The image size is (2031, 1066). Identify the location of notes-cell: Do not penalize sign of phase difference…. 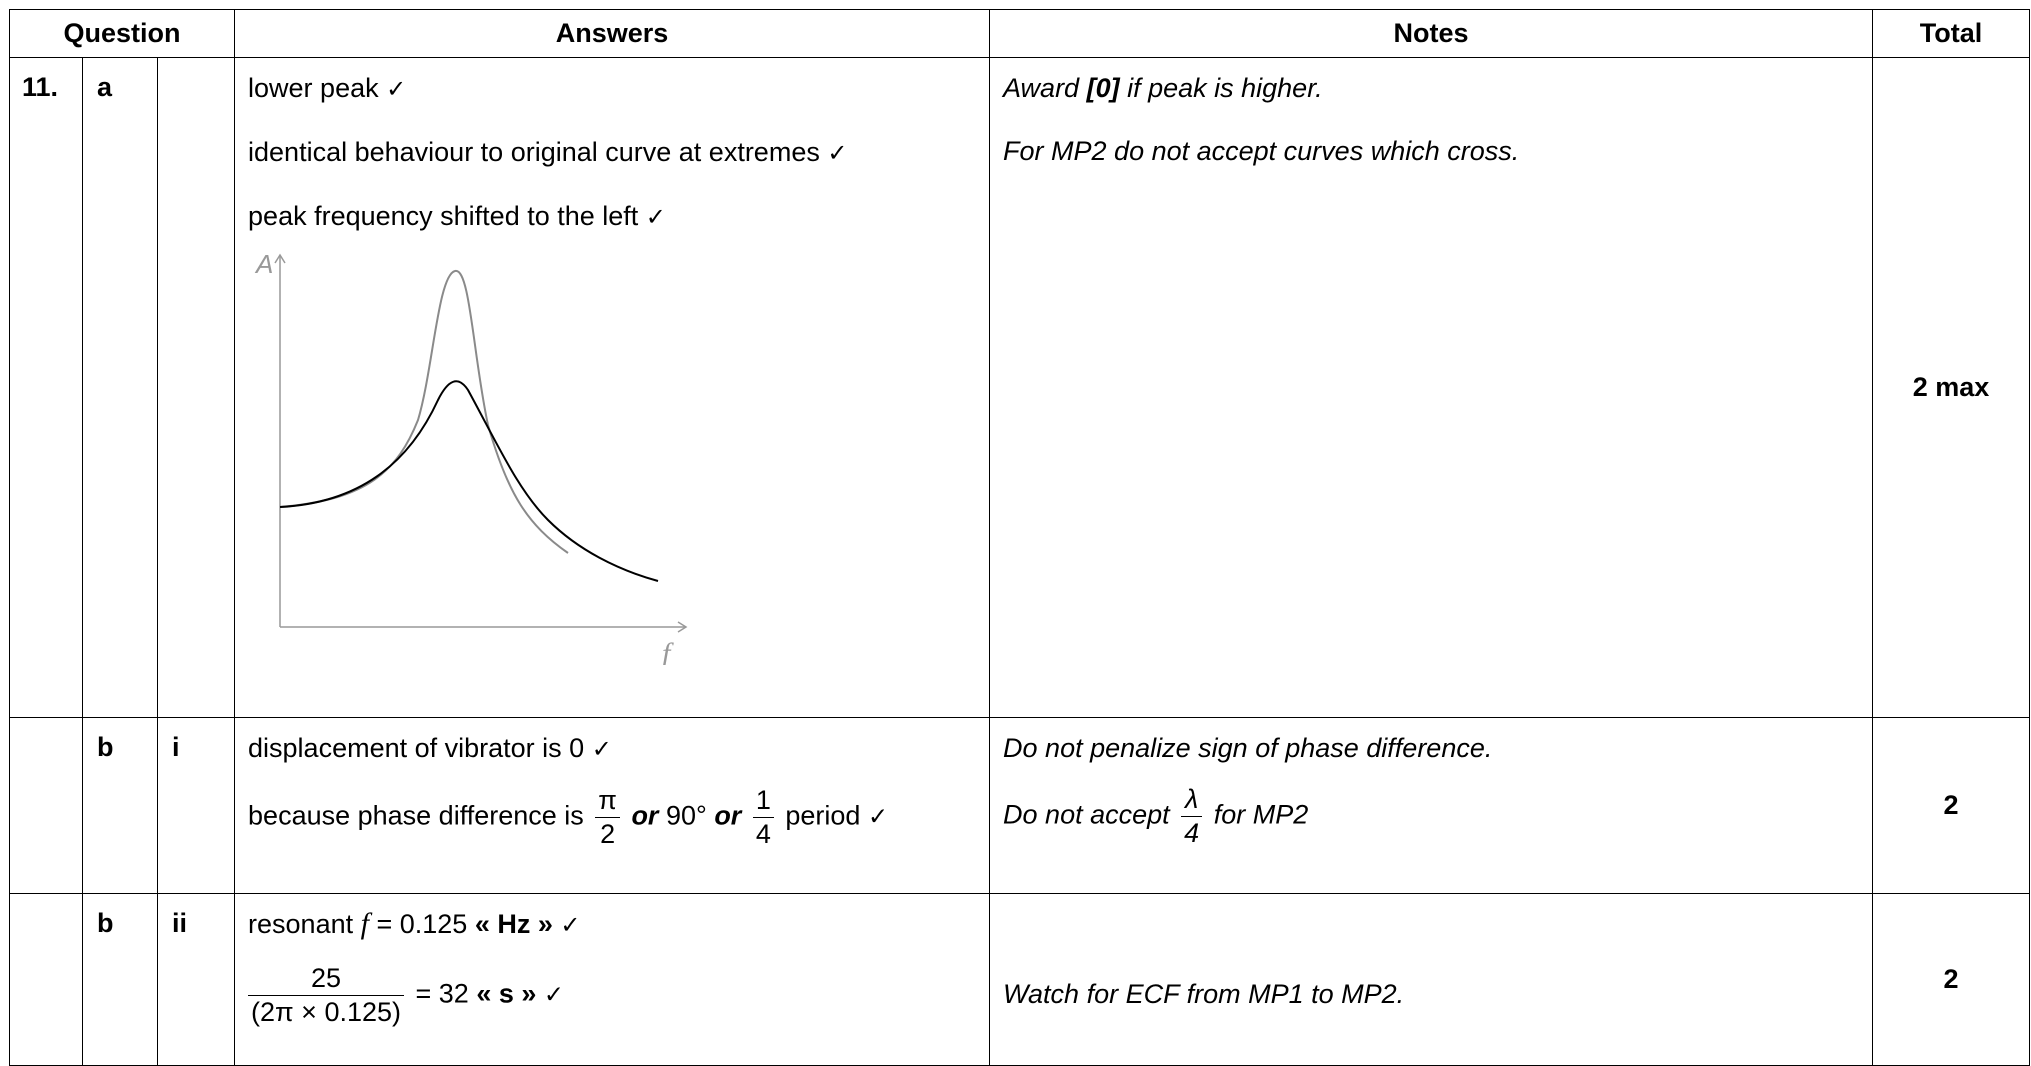
(1431, 805).